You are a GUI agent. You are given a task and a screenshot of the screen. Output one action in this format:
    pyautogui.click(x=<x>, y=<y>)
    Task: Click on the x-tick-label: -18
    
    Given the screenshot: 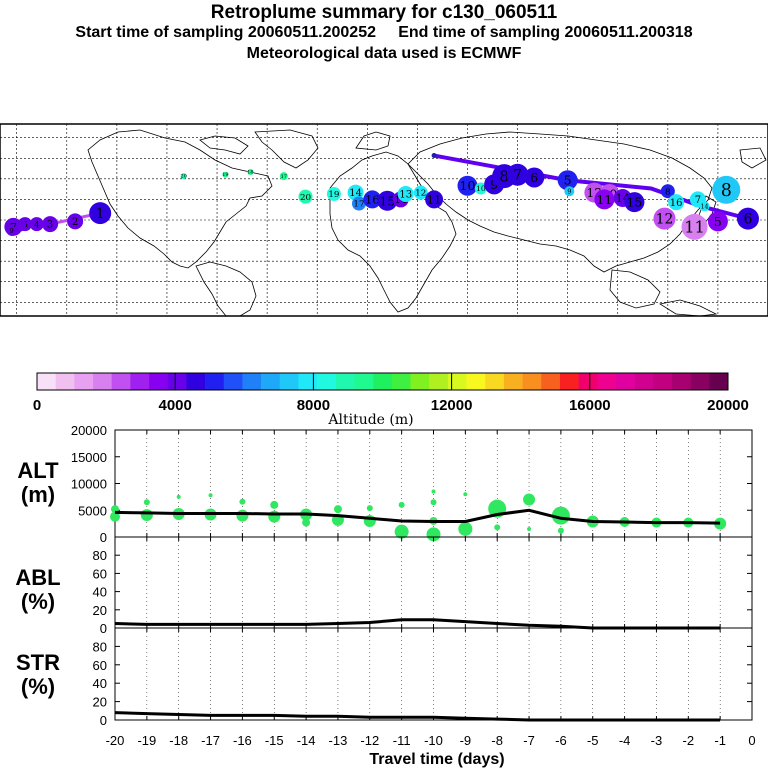 What is the action you would take?
    pyautogui.click(x=178, y=740)
    